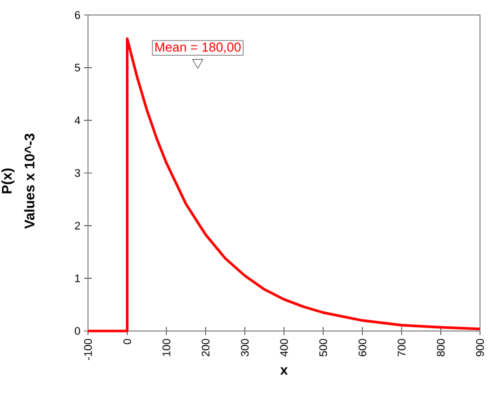 This screenshot has height=401, width=497. What do you see at coordinates (77, 120) in the screenshot?
I see `y-tick-label: 4` at bounding box center [77, 120].